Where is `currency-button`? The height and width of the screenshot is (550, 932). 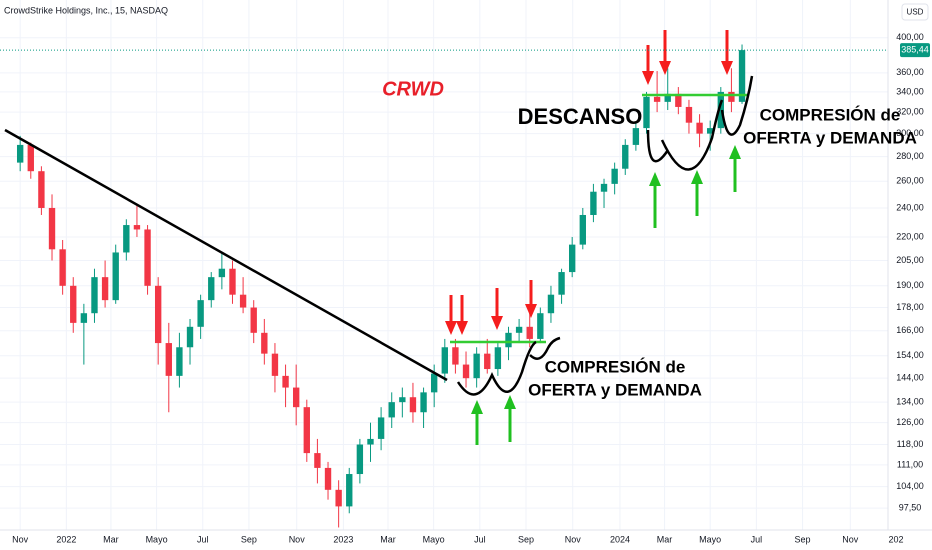 currency-button is located at coordinates (915, 12).